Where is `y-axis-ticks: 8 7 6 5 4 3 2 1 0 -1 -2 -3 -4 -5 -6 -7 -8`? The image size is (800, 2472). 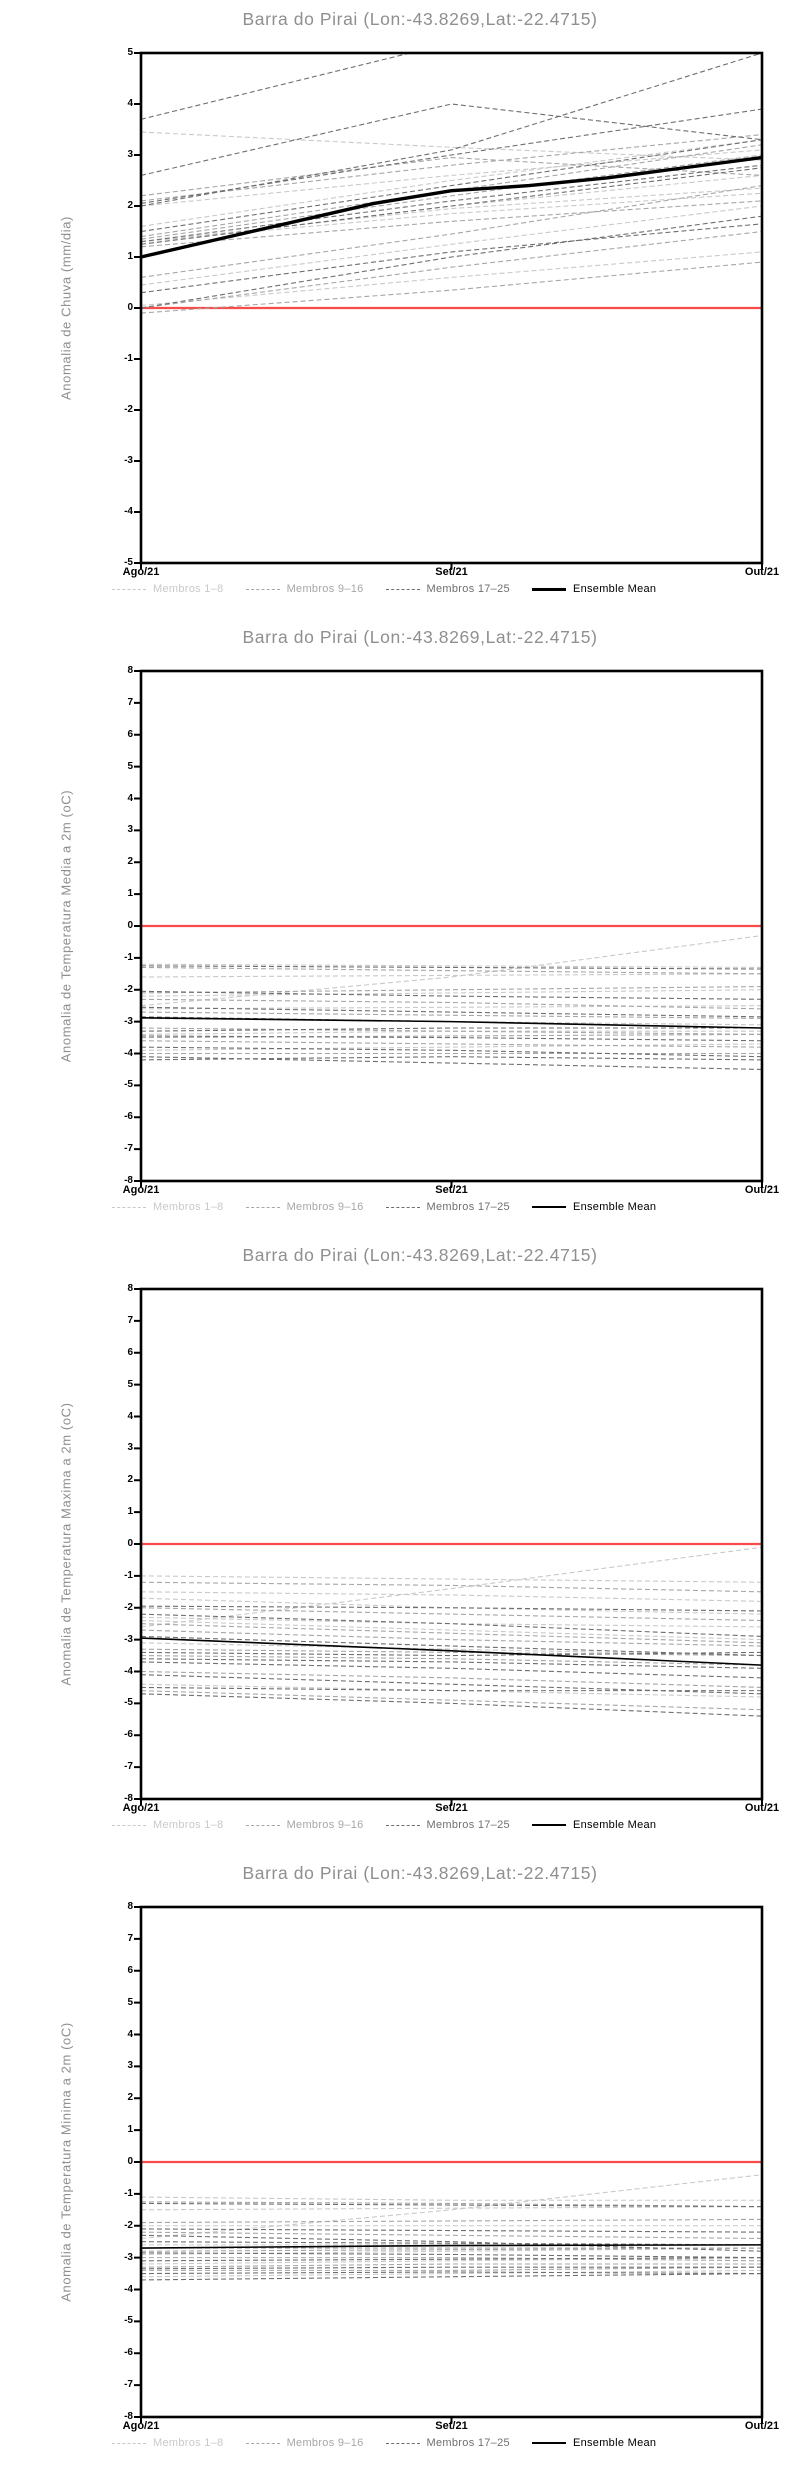
y-axis-ticks: 8 7 6 5 4 3 2 1 0 -1 -2 -3 -4 -5 -6 -7 -8 is located at coordinates (114, 2161).